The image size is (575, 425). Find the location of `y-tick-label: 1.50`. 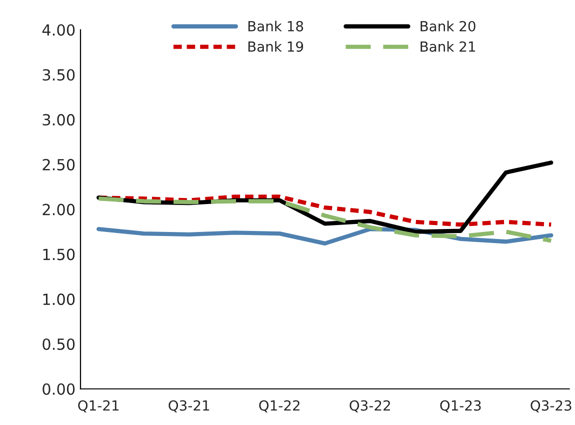

y-tick-label: 1.50 is located at coordinates (59, 254).